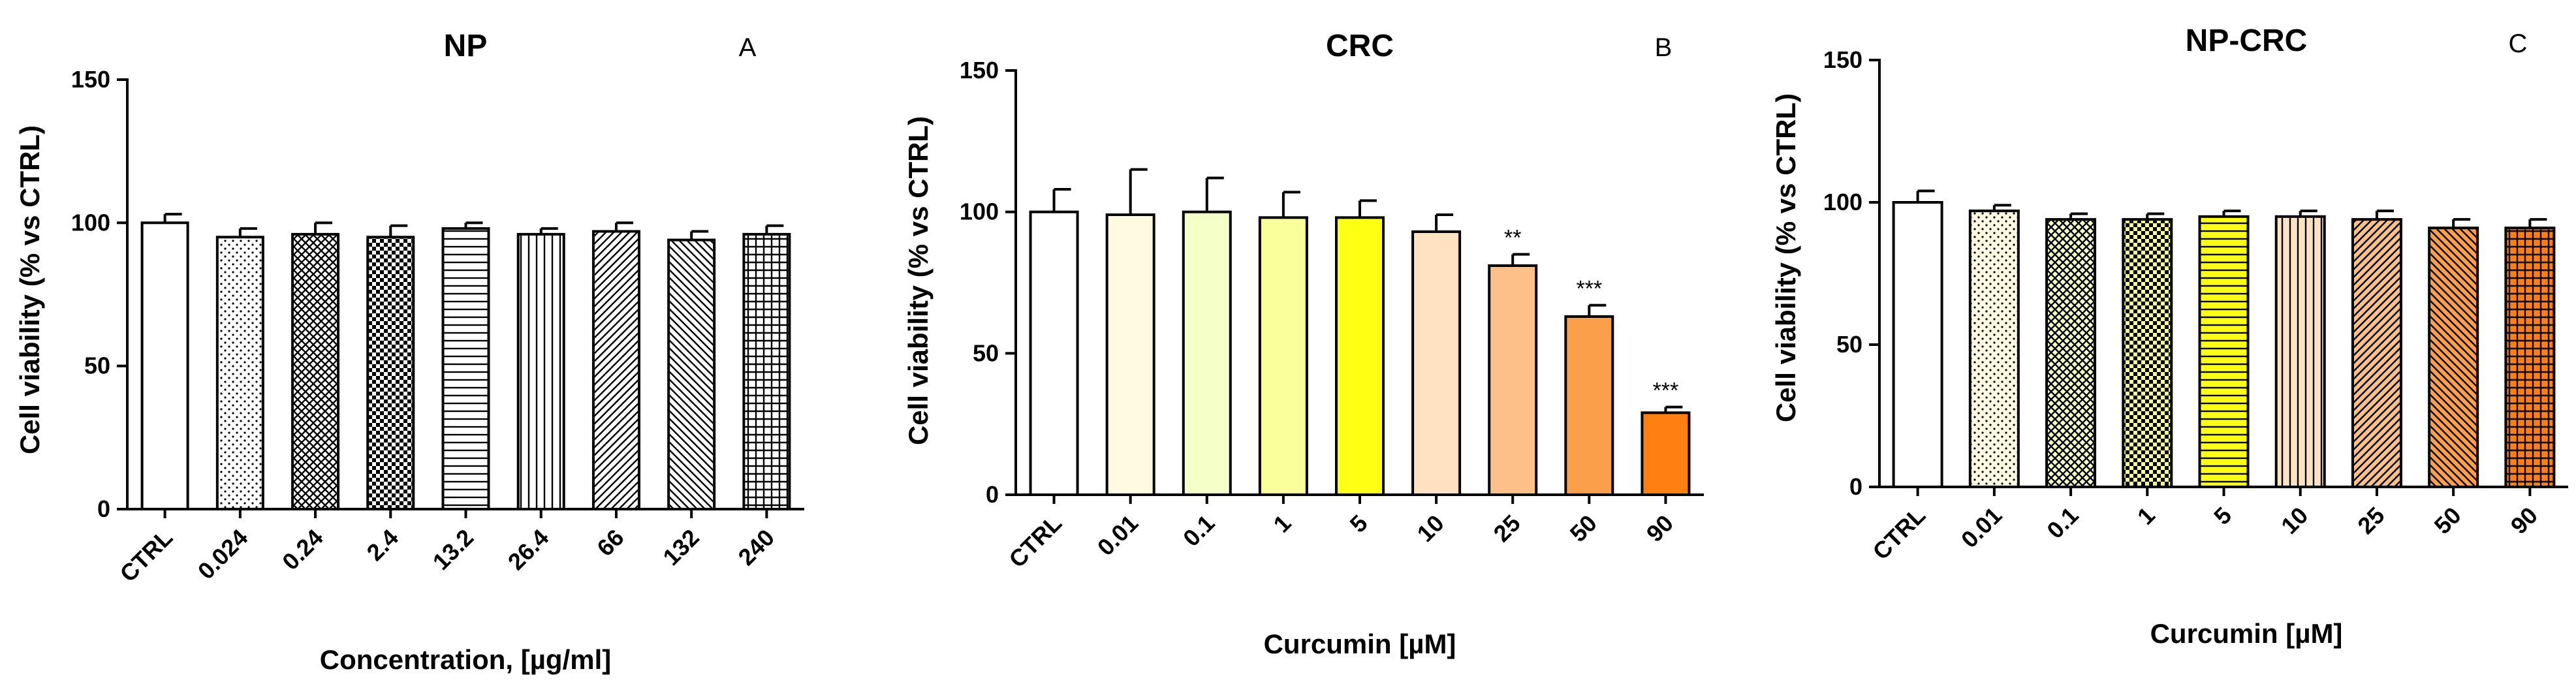 The image size is (2576, 686). Describe the element at coordinates (240, 373) in the screenshot. I see `bar-pattern-0.024` at that location.